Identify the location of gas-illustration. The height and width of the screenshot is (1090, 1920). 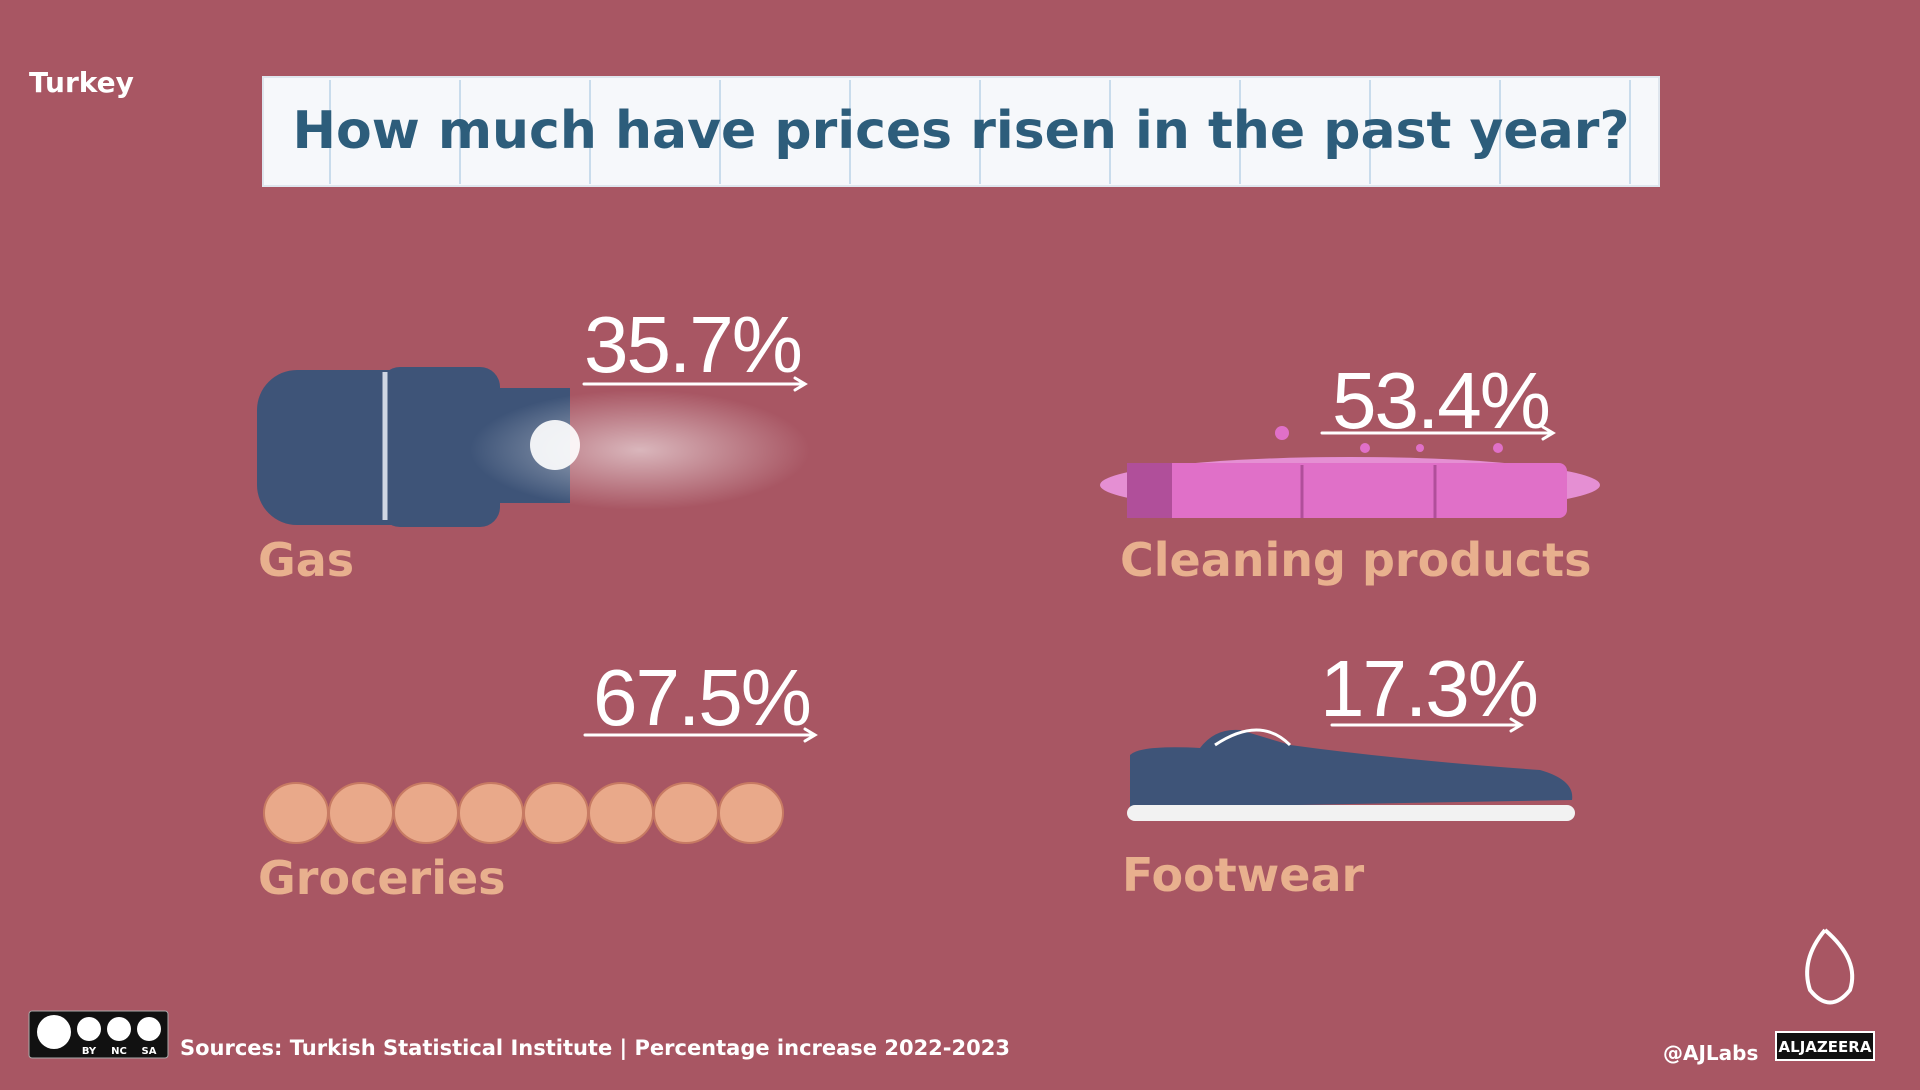
(533, 447).